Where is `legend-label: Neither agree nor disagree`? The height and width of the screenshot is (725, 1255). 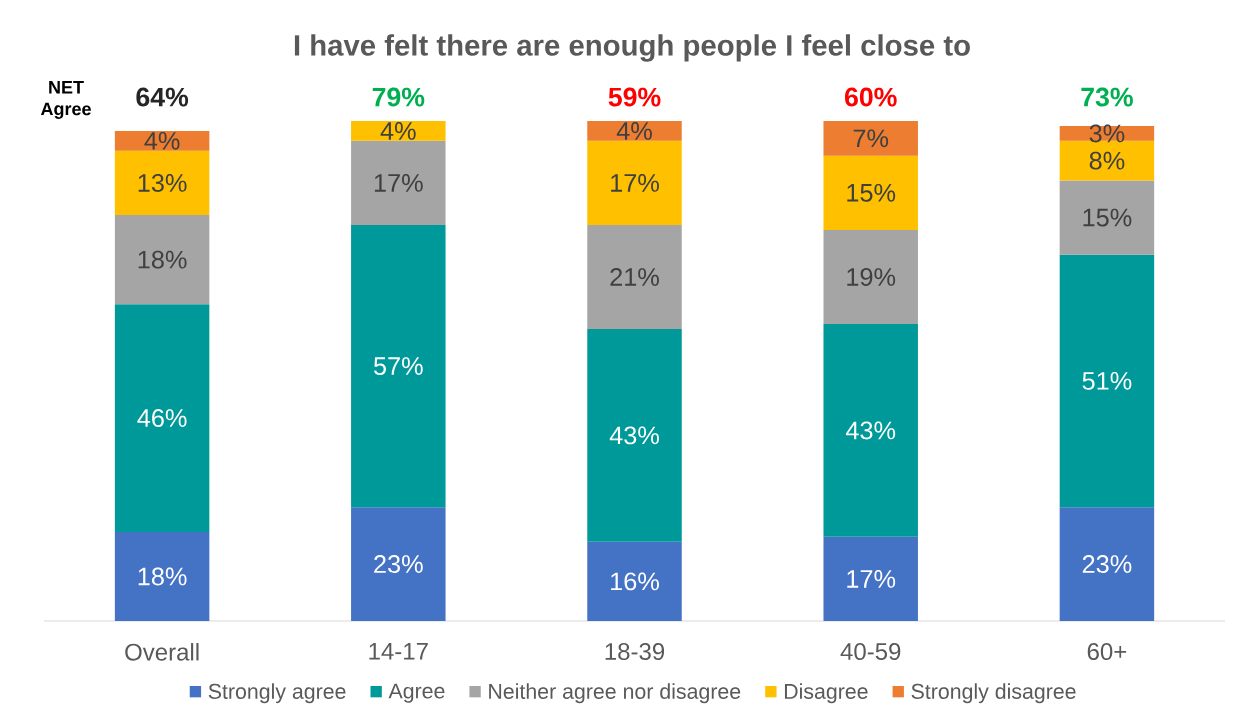 legend-label: Neither agree nor disagree is located at coordinates (615, 693).